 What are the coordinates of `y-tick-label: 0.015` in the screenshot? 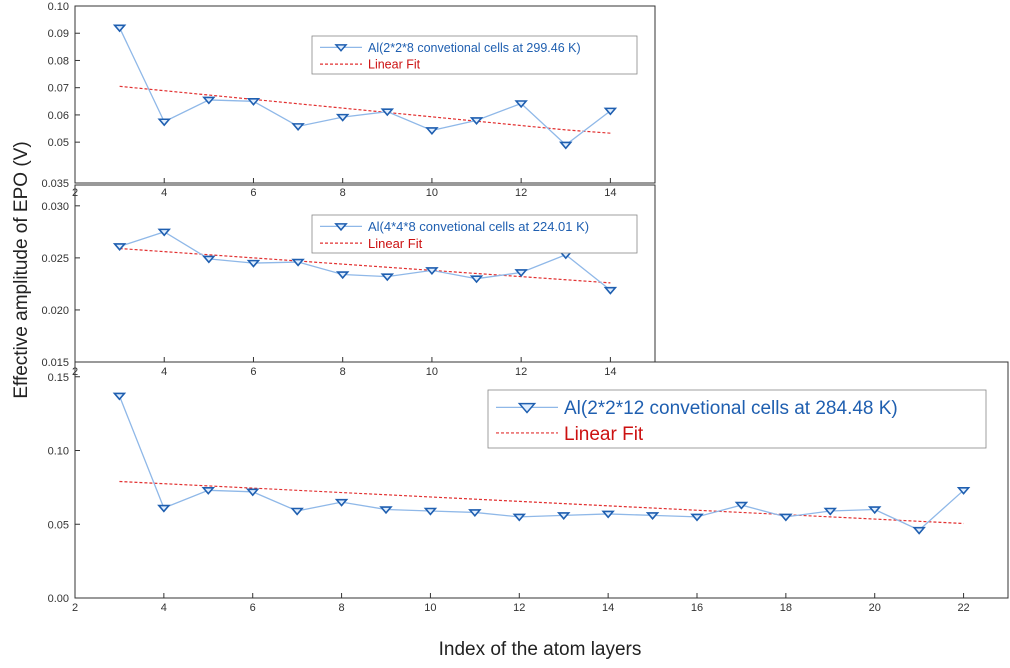 It's located at (55, 363).